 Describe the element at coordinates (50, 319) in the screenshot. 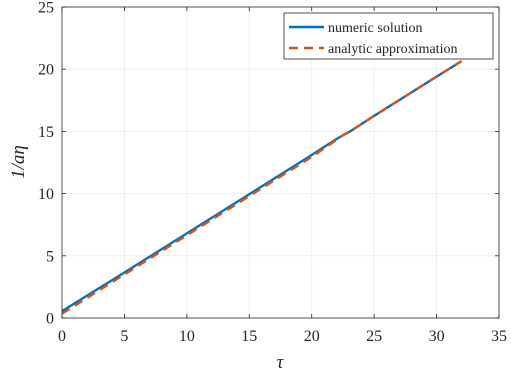

I see `y-tick-label: 0` at that location.